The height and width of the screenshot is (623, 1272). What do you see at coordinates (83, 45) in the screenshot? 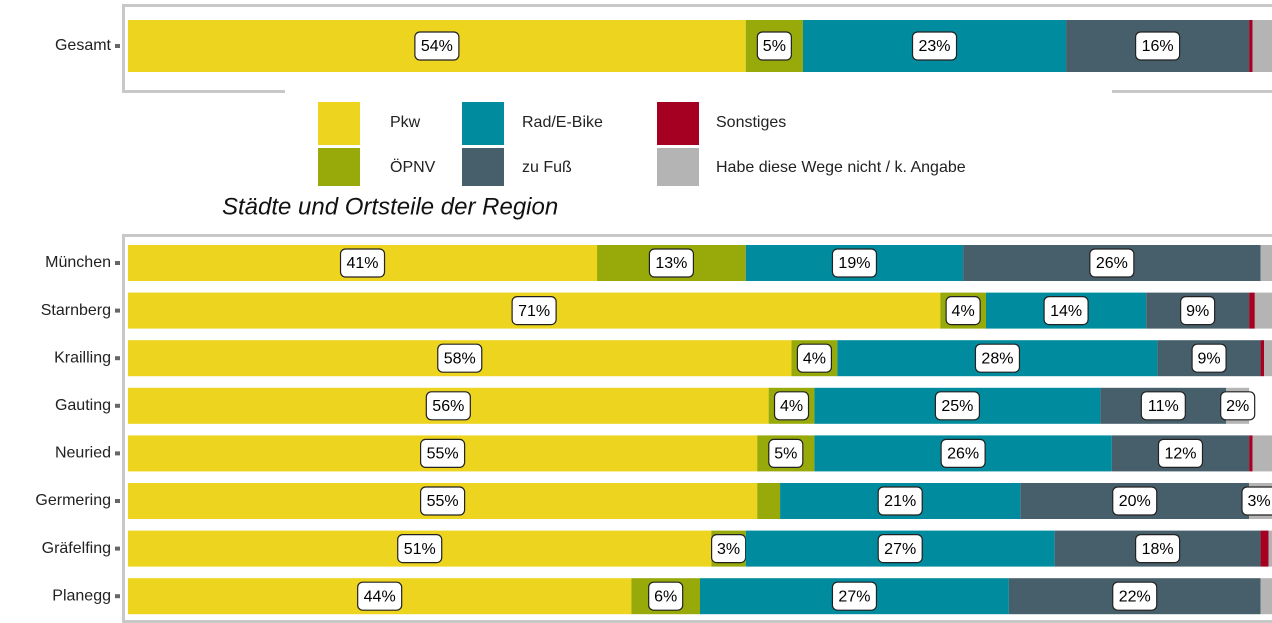
I see `category-label: Gesamt` at bounding box center [83, 45].